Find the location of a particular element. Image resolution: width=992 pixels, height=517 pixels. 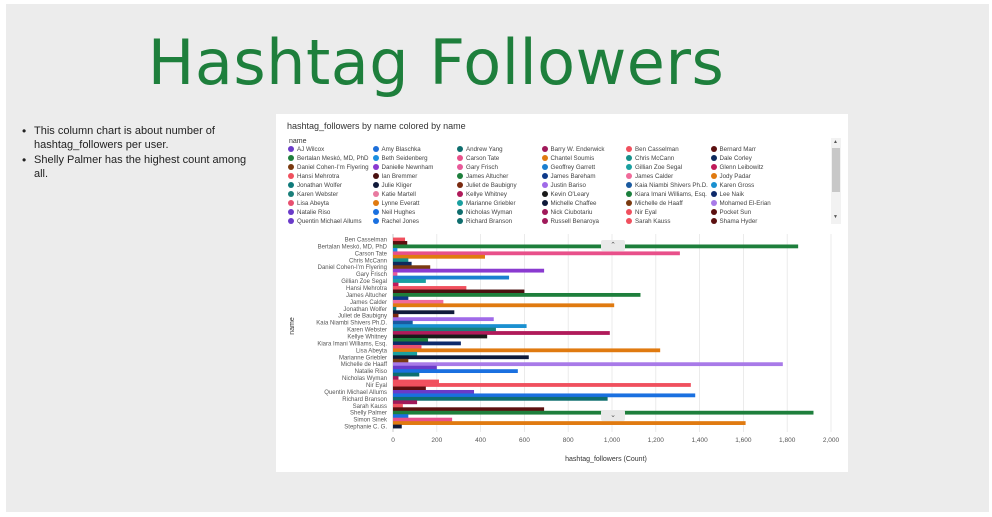

legend-item: Lisa Abeyta is located at coordinates (308, 204).